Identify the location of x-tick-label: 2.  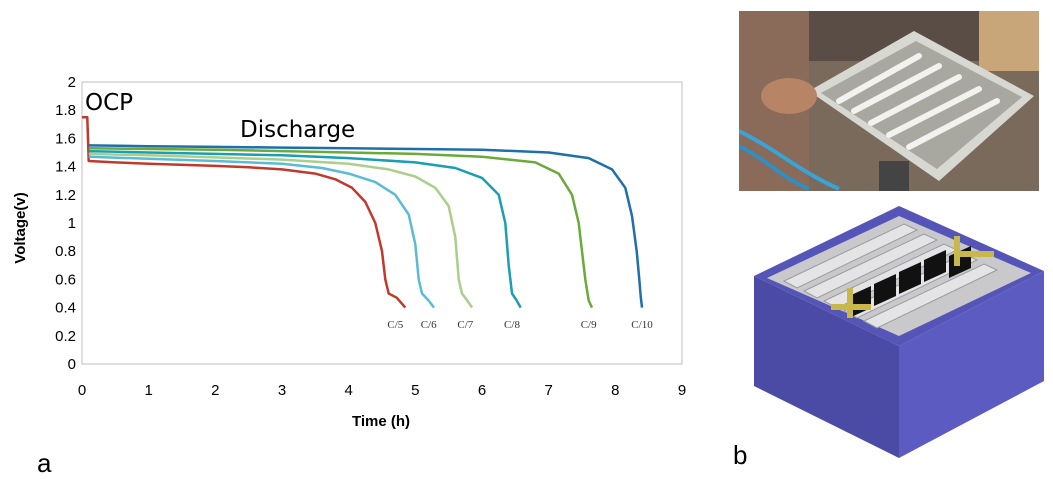
(215, 390).